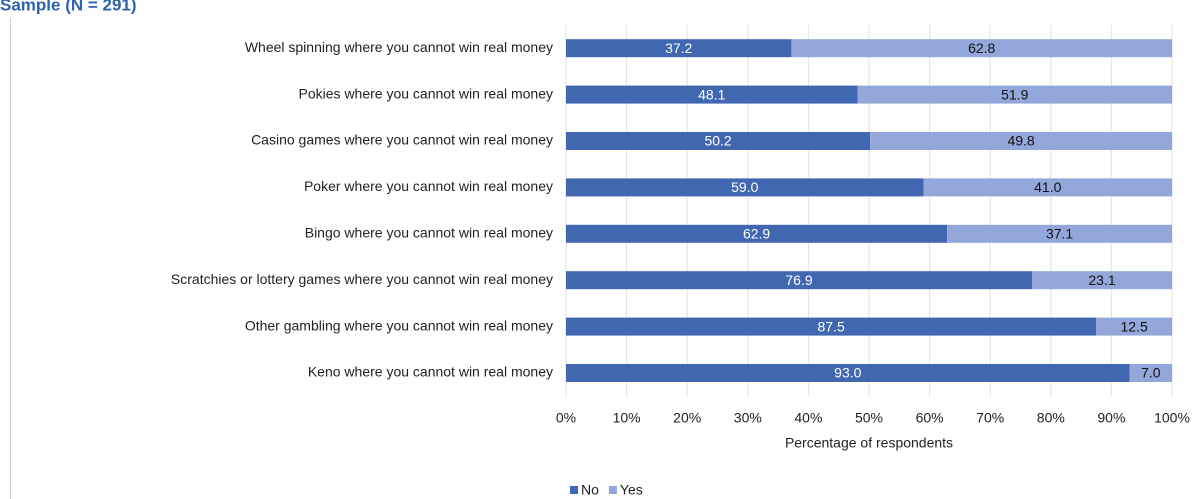 The height and width of the screenshot is (499, 1198). Describe the element at coordinates (1111, 418) in the screenshot. I see `x-tick-label: 90%` at that location.